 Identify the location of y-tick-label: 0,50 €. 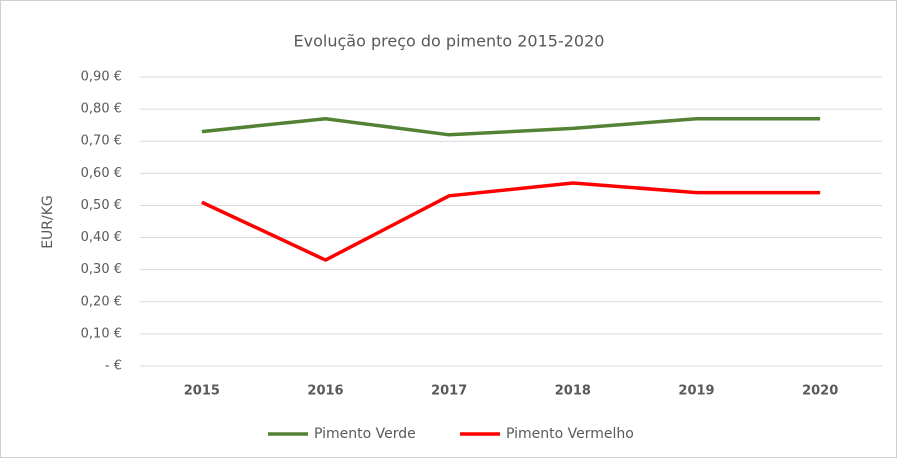
(101, 205).